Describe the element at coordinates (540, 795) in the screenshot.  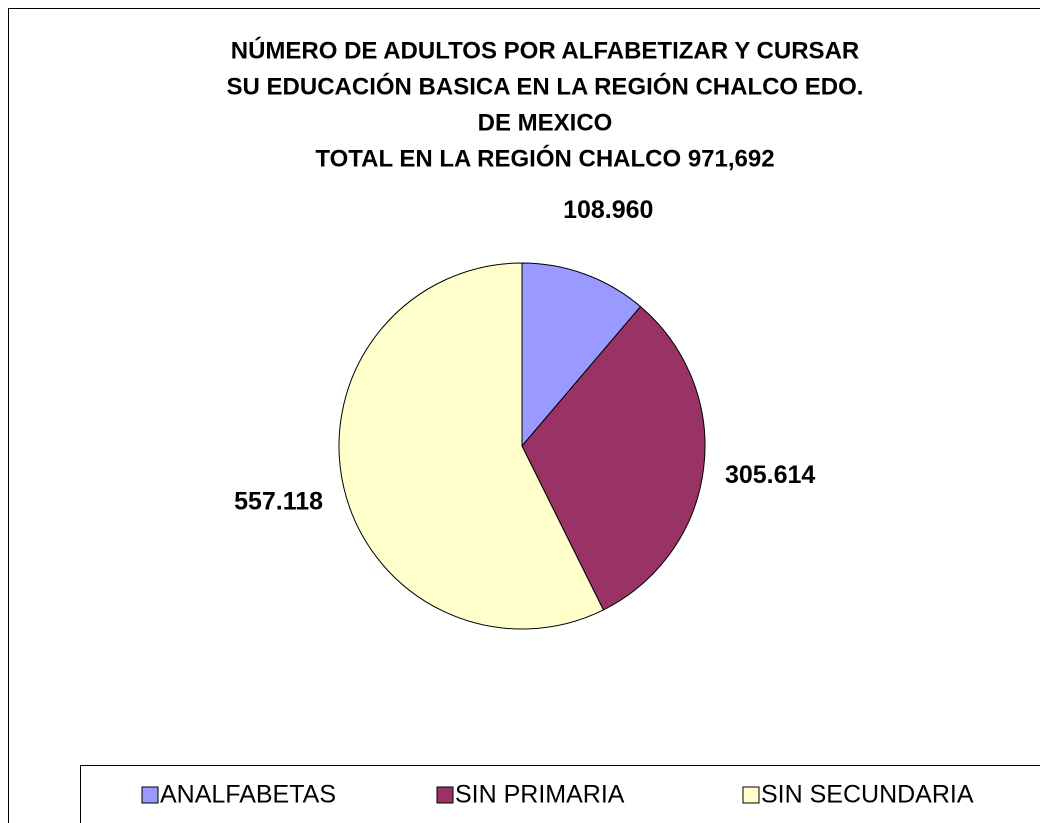
I see `legend-label: SIN PRIMARIA` at that location.